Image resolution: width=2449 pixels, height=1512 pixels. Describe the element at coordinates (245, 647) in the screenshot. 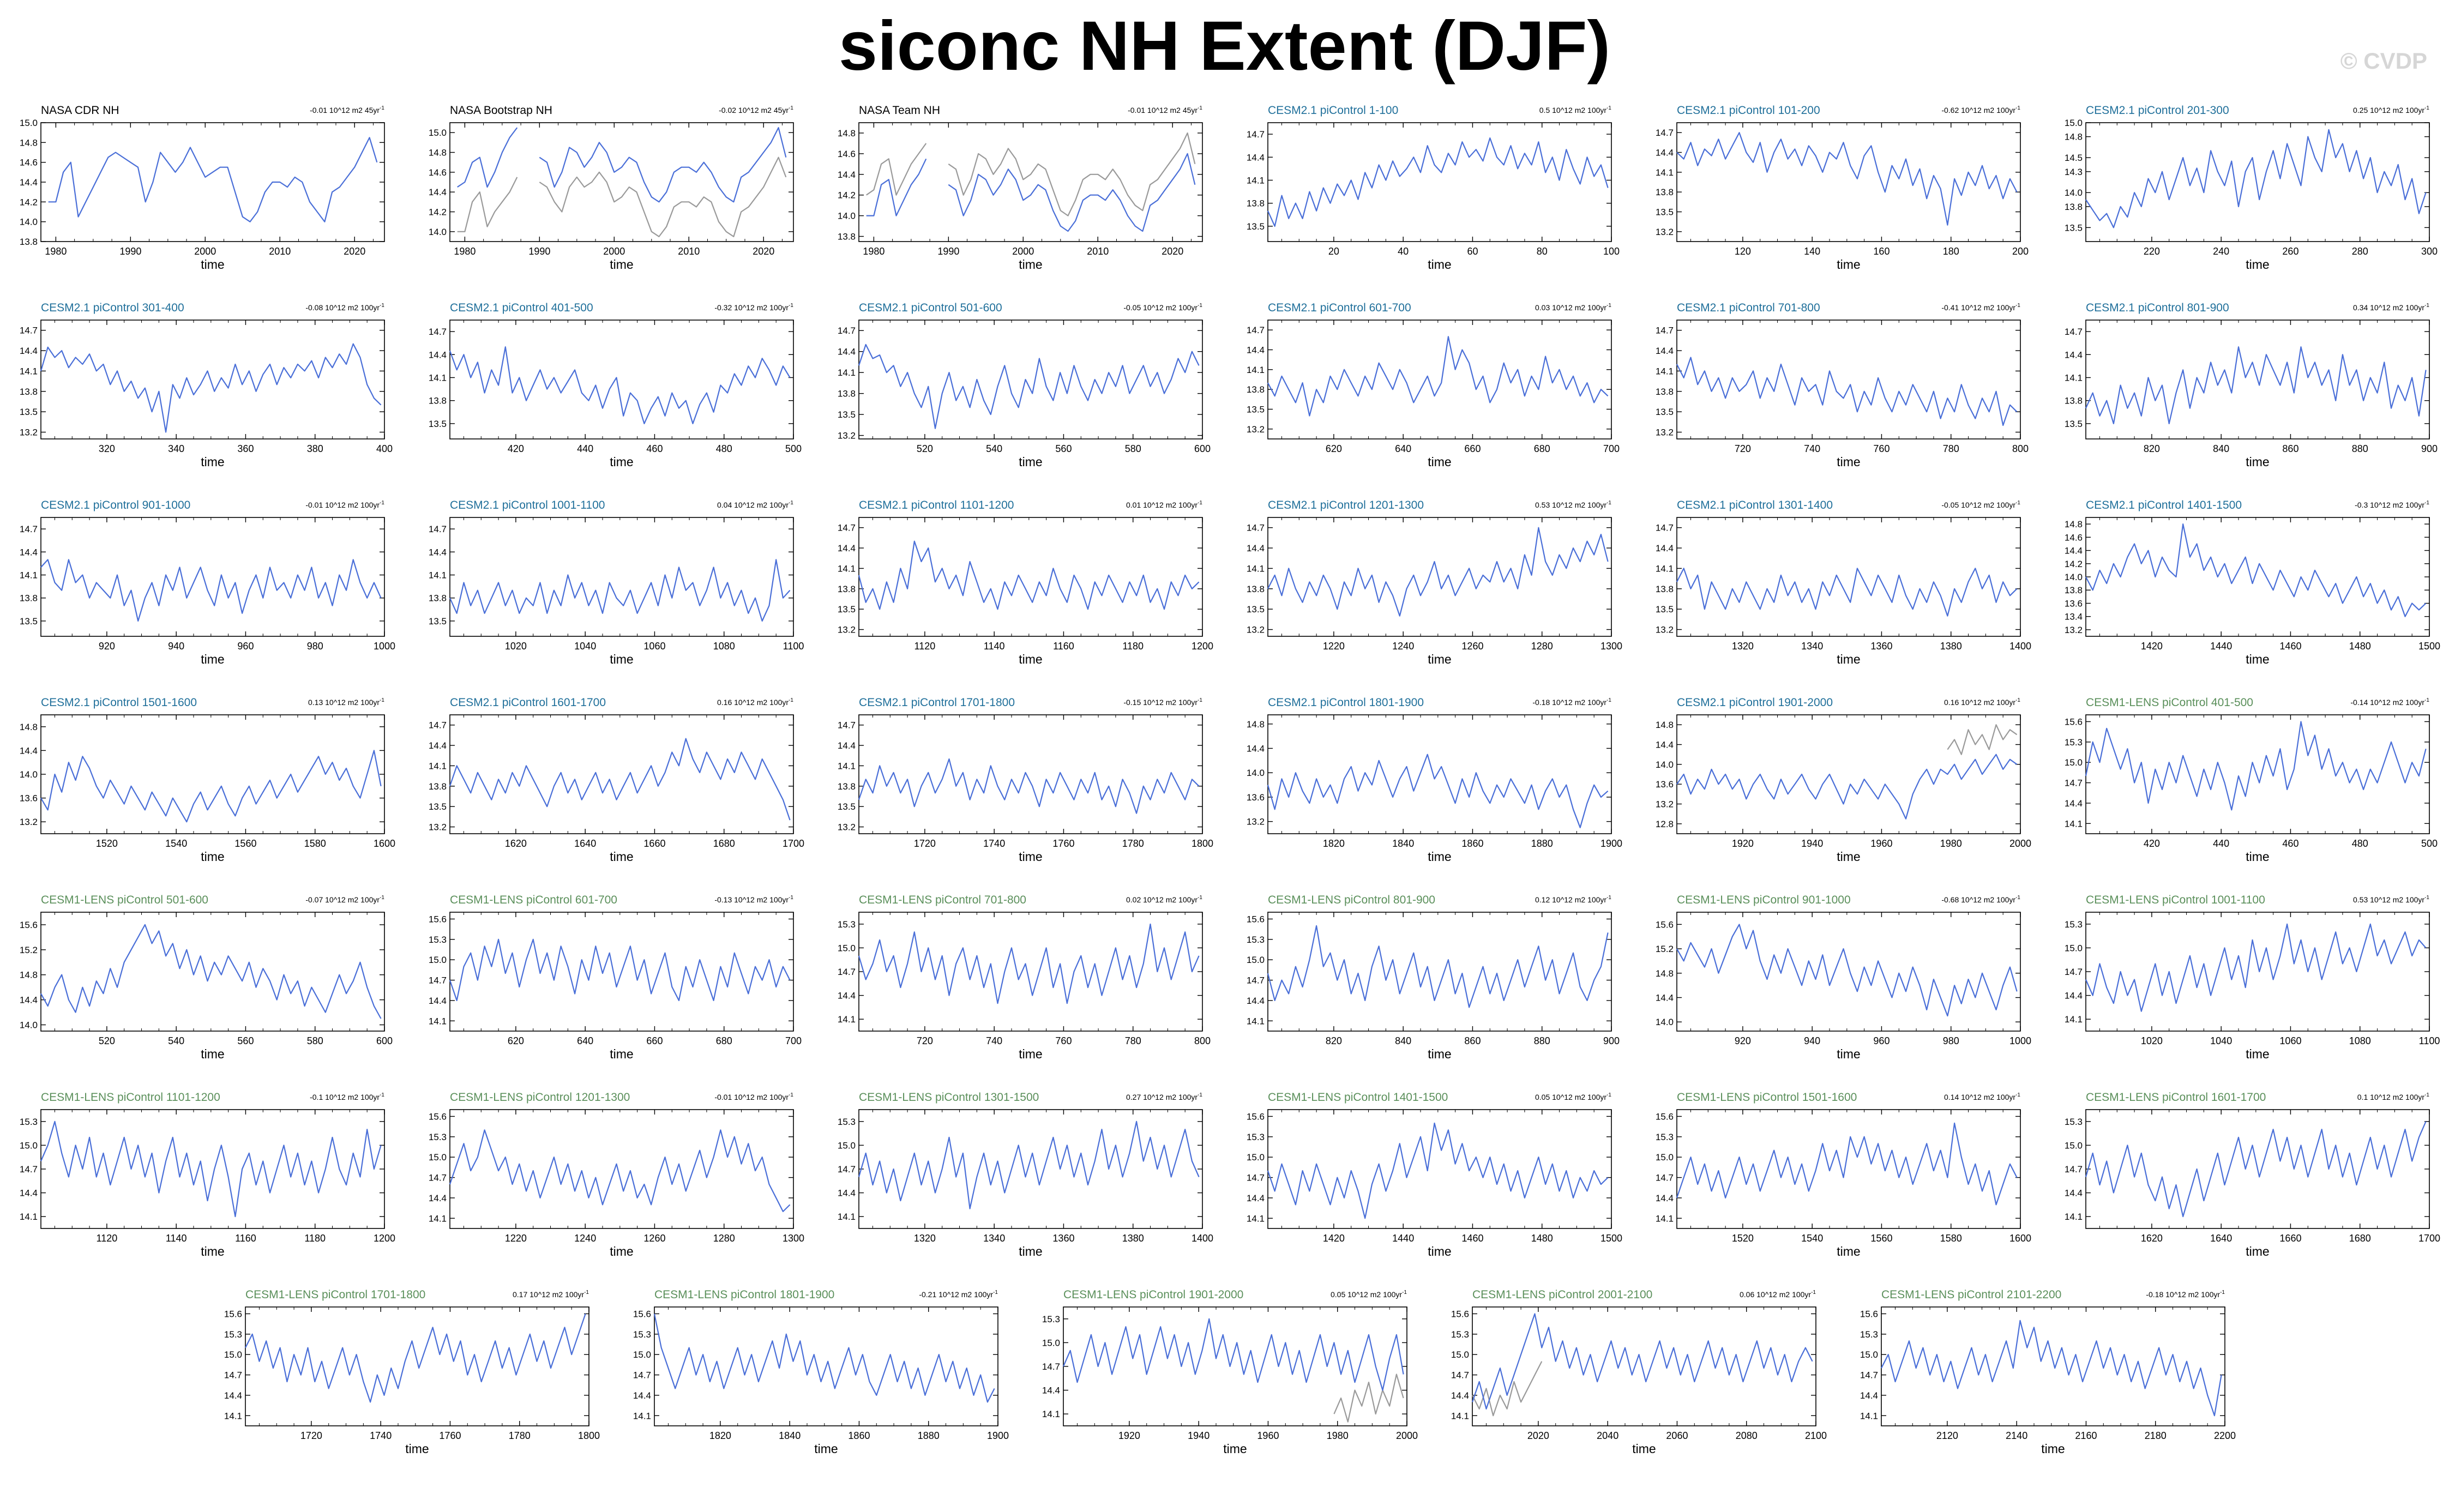

I see `x-tick-label: 960` at that location.